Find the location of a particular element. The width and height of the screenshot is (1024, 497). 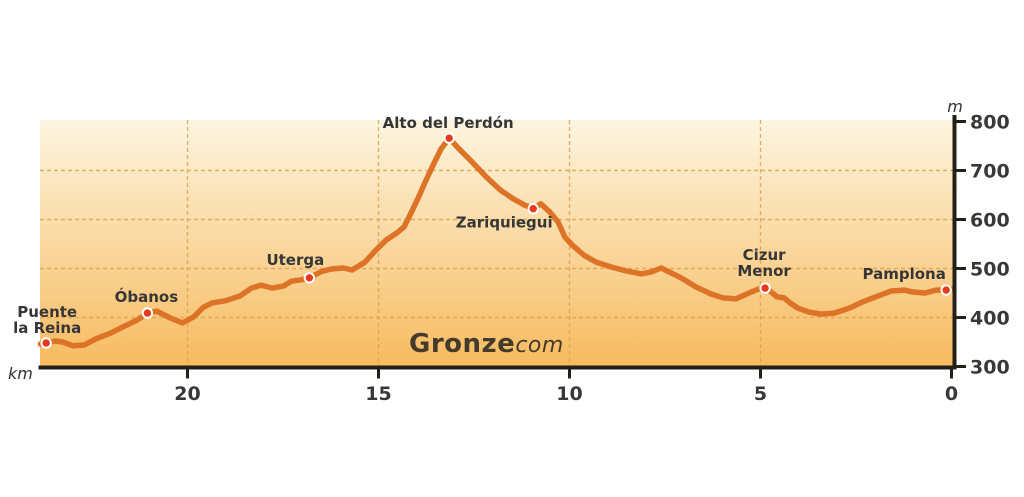

y-tick-label-600: 600 is located at coordinates (990, 221).